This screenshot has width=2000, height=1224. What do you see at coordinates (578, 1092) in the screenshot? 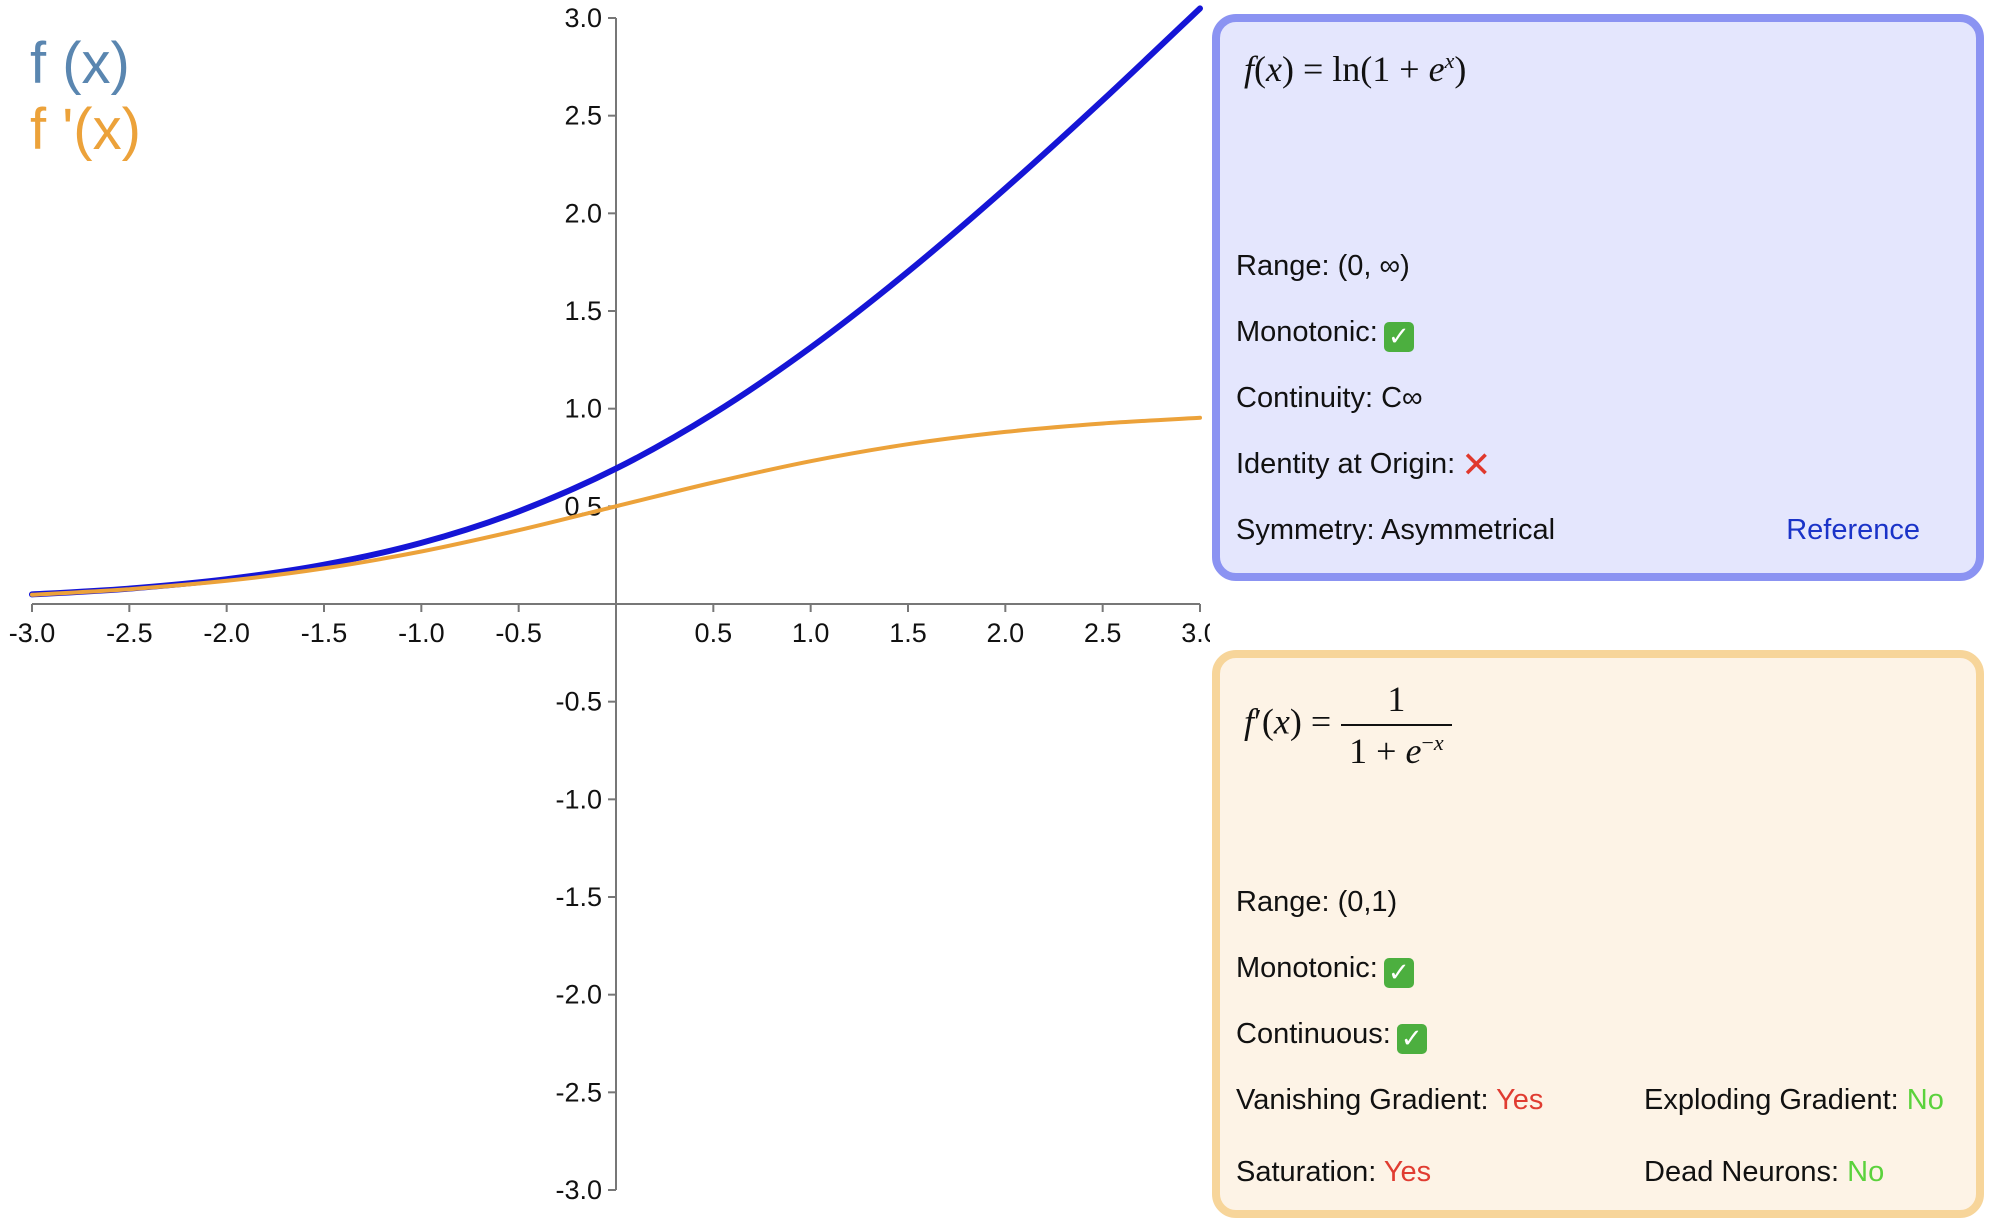
I see `y-tick-label: -2.5` at bounding box center [578, 1092].